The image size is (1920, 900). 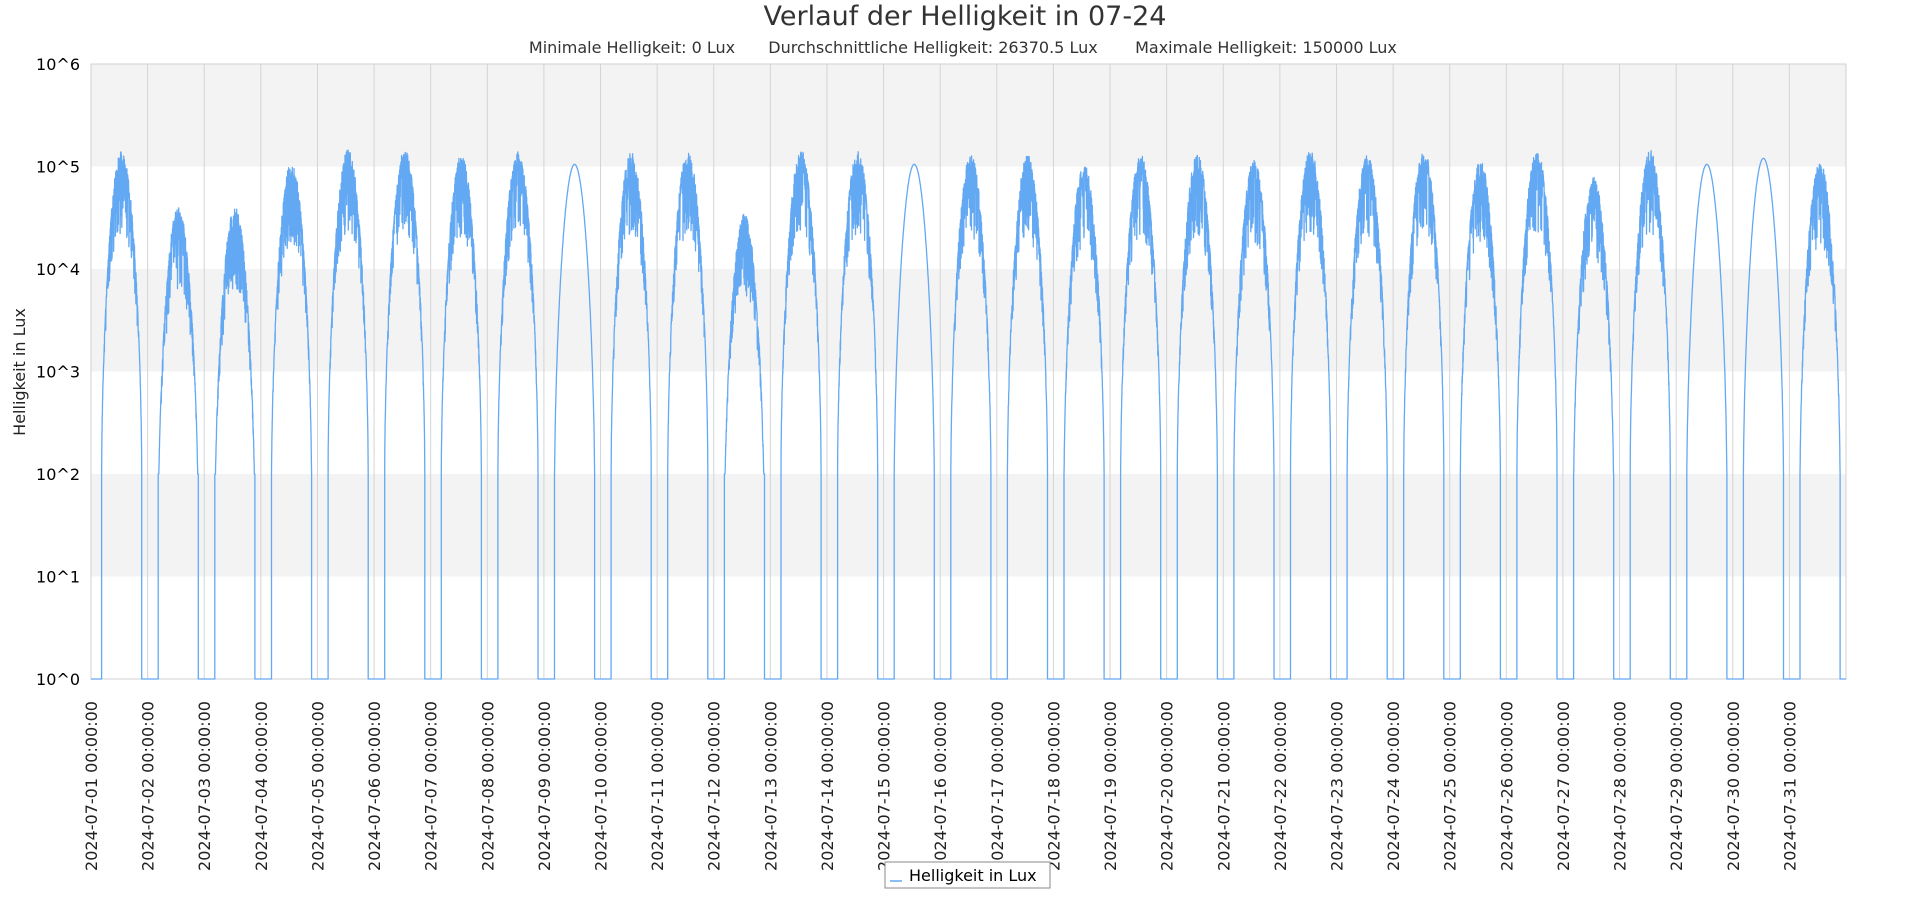 What do you see at coordinates (1336, 786) in the screenshot?
I see `x-tick-label: 2024-07-23 00:00:00` at bounding box center [1336, 786].